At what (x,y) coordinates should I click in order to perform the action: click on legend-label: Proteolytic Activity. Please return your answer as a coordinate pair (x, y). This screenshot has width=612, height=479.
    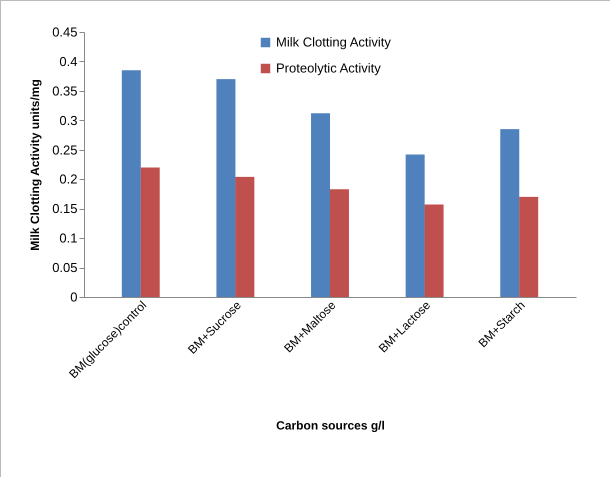
    Looking at the image, I should click on (329, 68).